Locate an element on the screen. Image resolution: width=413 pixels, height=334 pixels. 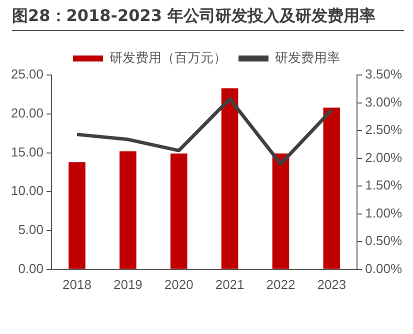
y-tick-label: 20.00 is located at coordinates (27, 112).